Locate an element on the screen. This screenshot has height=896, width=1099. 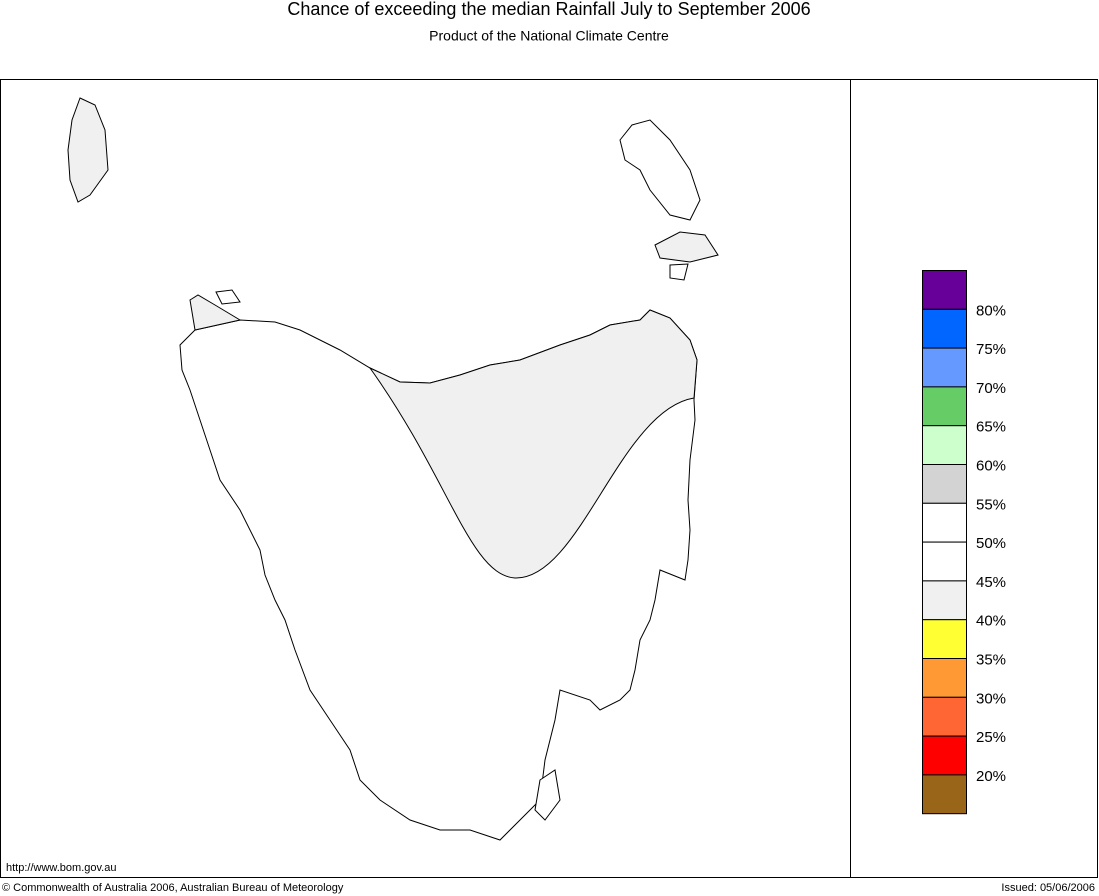
legend-label: 40% is located at coordinates (991, 621).